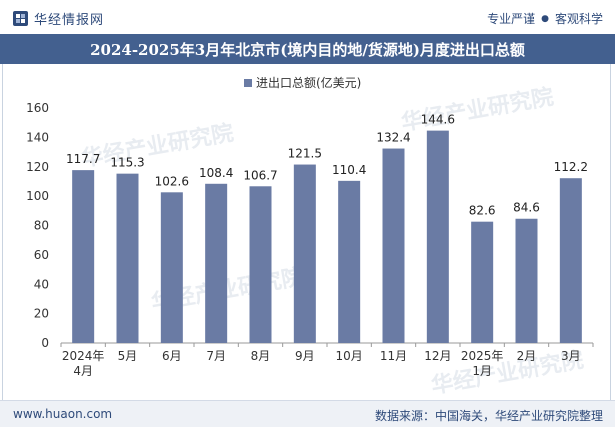  I want to click on x-tick-label: 12月, so click(437, 356).